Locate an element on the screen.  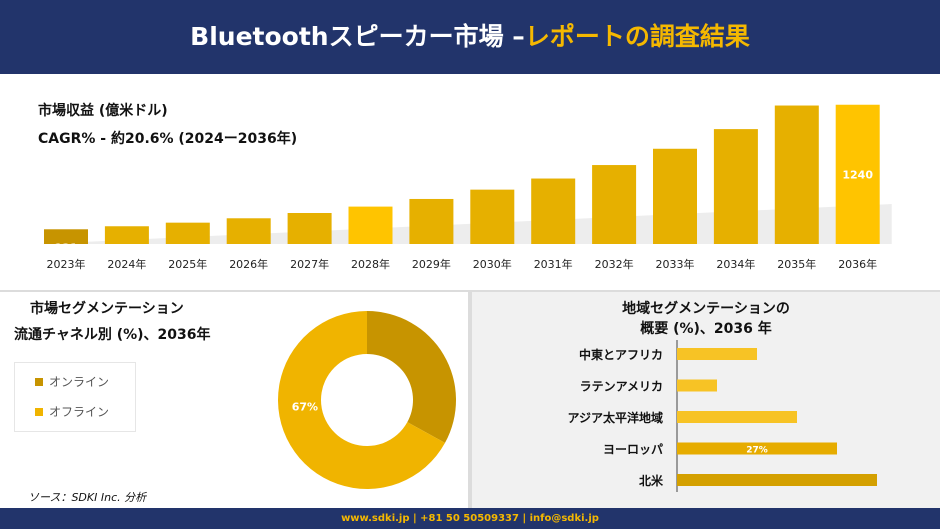
x-tick-label: 2036年 is located at coordinates (857, 264).